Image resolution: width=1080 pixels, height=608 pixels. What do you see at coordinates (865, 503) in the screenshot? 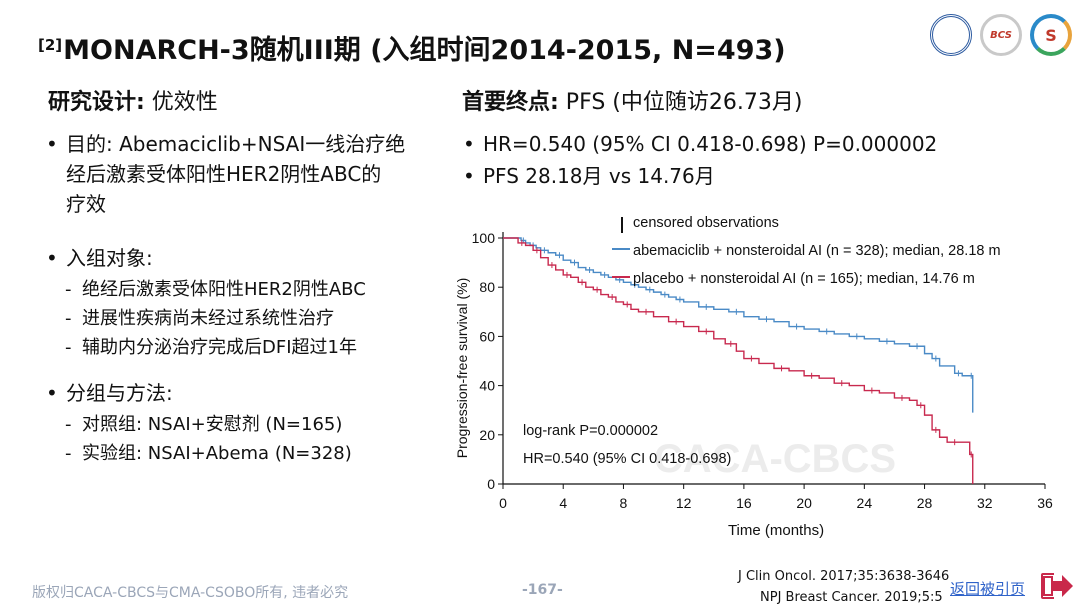
I see `x-tick-label: 24` at bounding box center [865, 503].